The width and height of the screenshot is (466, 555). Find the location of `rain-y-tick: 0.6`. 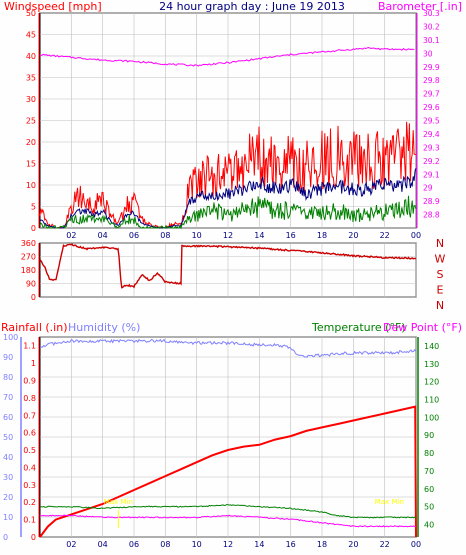

rain-y-tick: 0.6 is located at coordinates (29, 433).